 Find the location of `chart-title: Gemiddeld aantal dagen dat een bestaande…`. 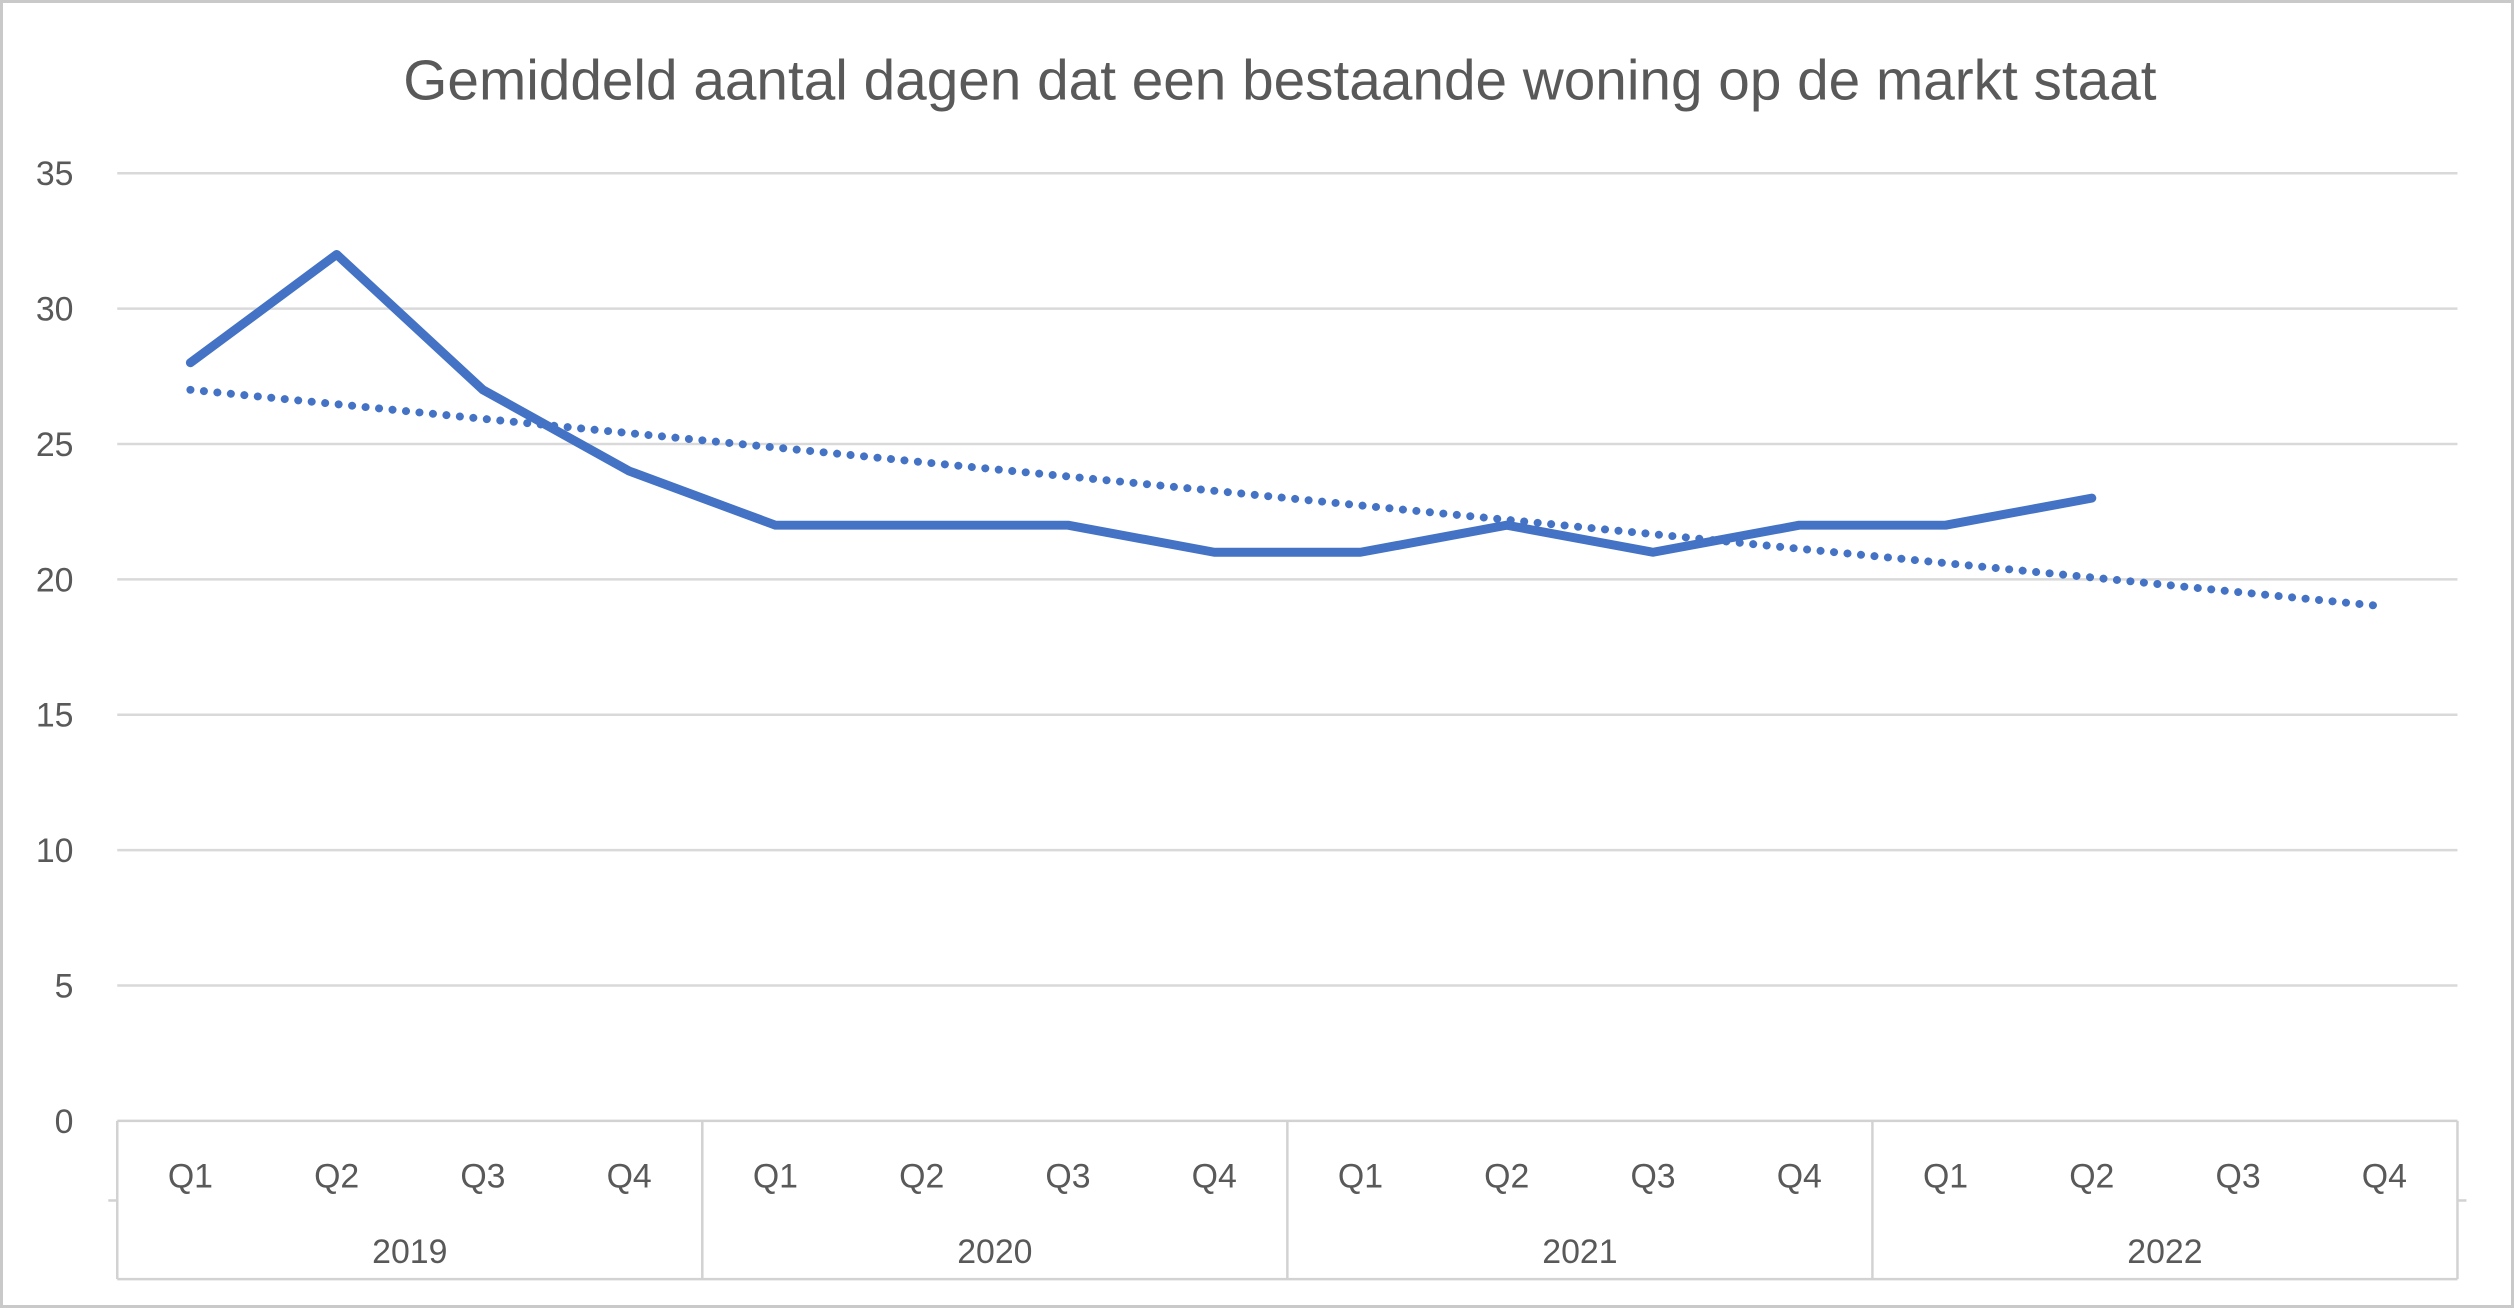

chart-title: Gemiddeld aantal dagen dat een bestaande… is located at coordinates (1279, 81).